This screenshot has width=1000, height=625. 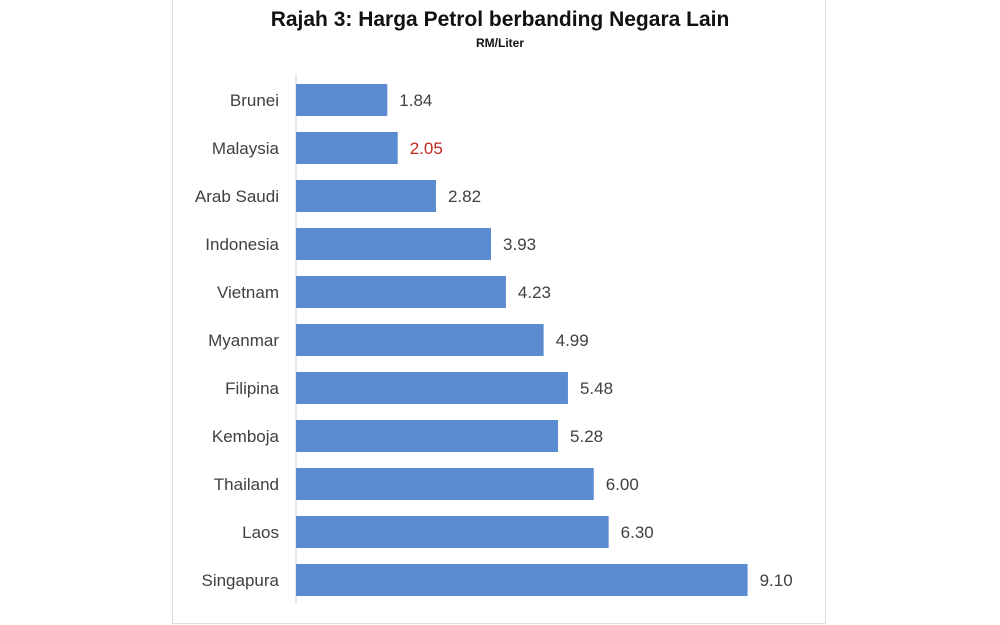 I want to click on category-label-singapura: Singapura, so click(x=240, y=580).